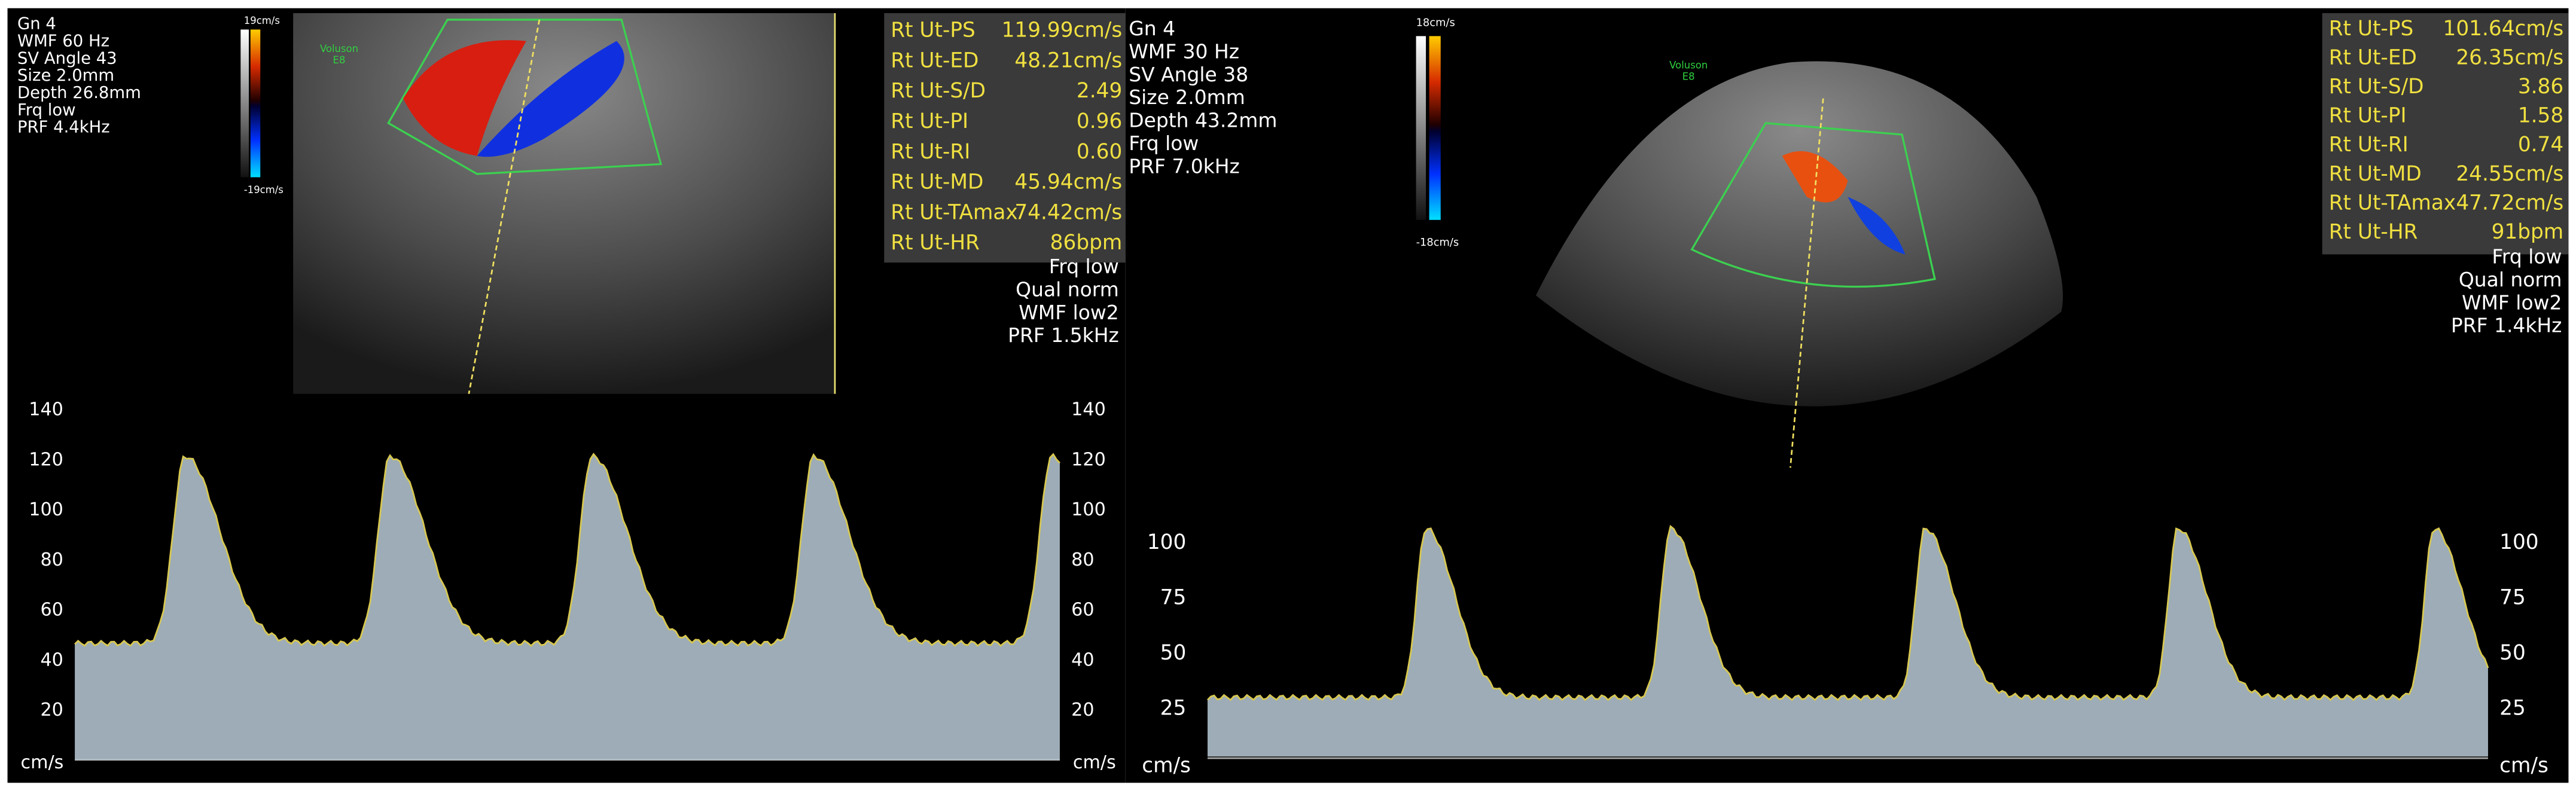 Image resolution: width=2576 pixels, height=791 pixels. What do you see at coordinates (67, 58) in the screenshot?
I see `header-param: SV Angle 43` at bounding box center [67, 58].